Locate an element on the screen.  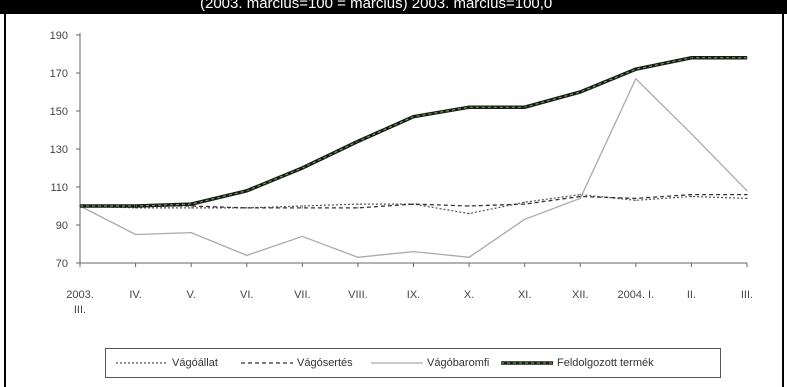
x-tick-label: IV. is located at coordinates (135, 295).